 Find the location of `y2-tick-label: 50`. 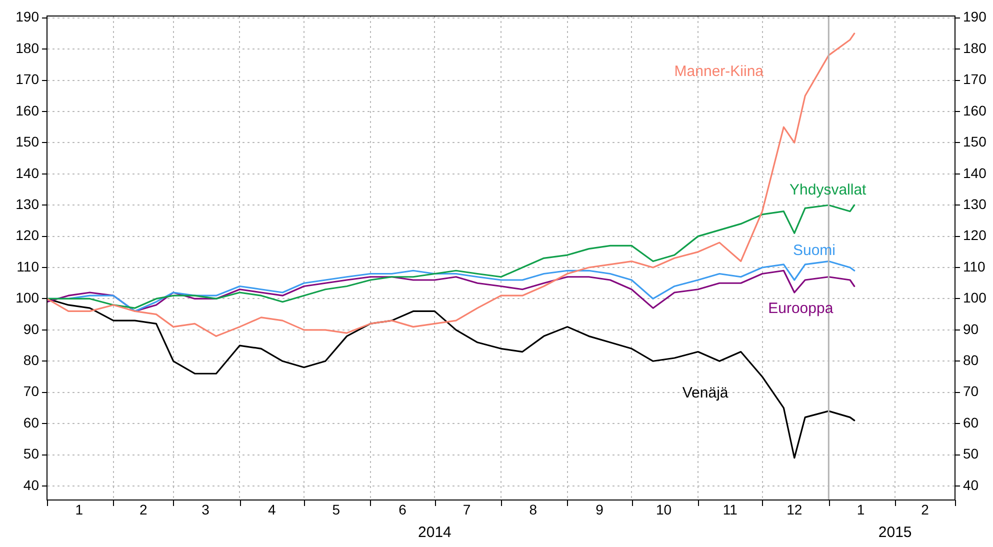

y2-tick-label: 50 is located at coordinates (971, 454).